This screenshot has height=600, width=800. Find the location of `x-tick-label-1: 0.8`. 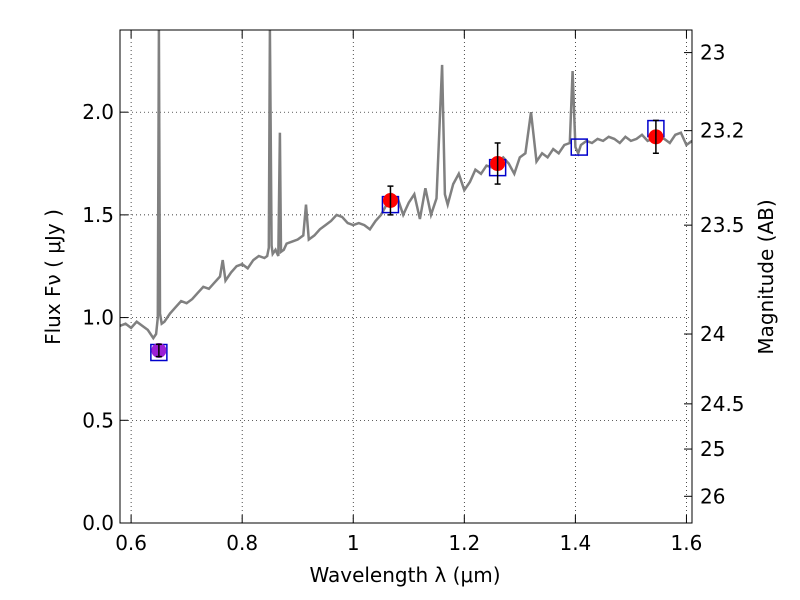

x-tick-label-1: 0.8 is located at coordinates (242, 543).